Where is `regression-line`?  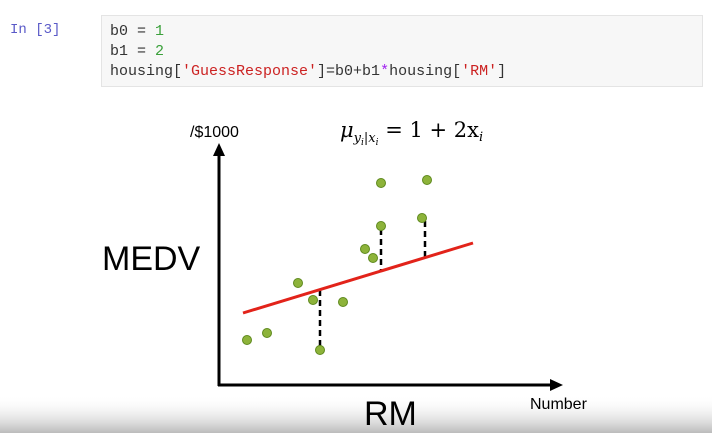 regression-line is located at coordinates (358, 278).